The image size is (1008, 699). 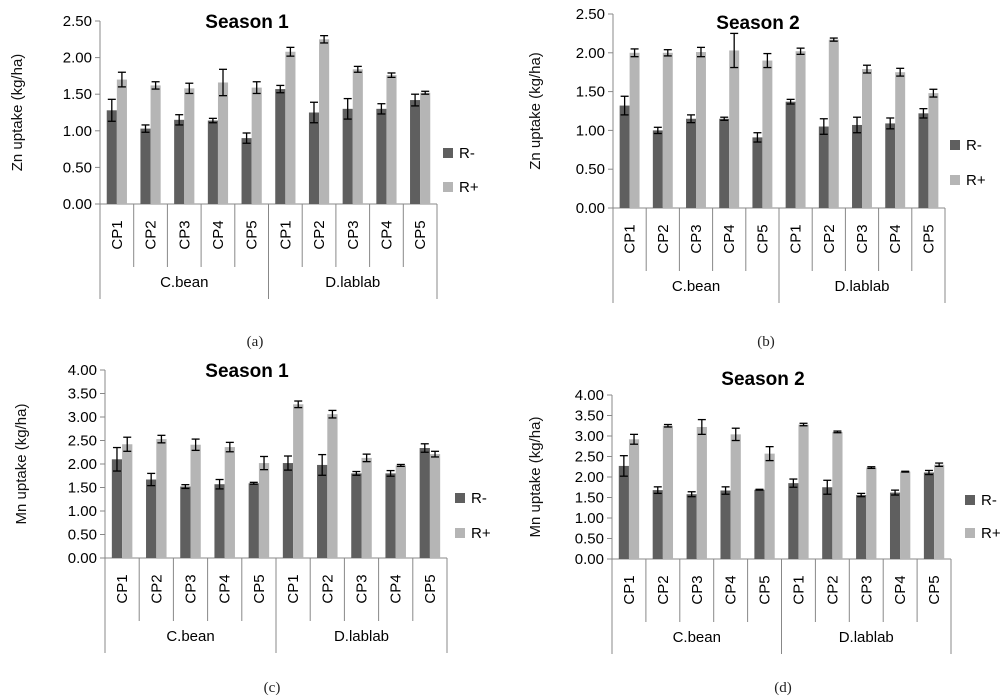 What do you see at coordinates (17, 113) in the screenshot?
I see `y-axis-label: Zn uptake (kg/ha)` at bounding box center [17, 113].